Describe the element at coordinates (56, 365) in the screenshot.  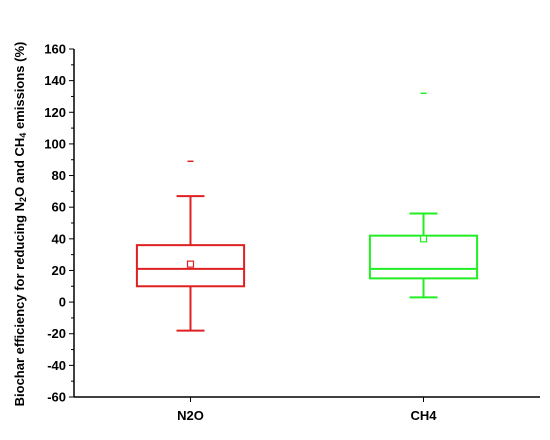
I see `y-tick-label: -40` at that location.